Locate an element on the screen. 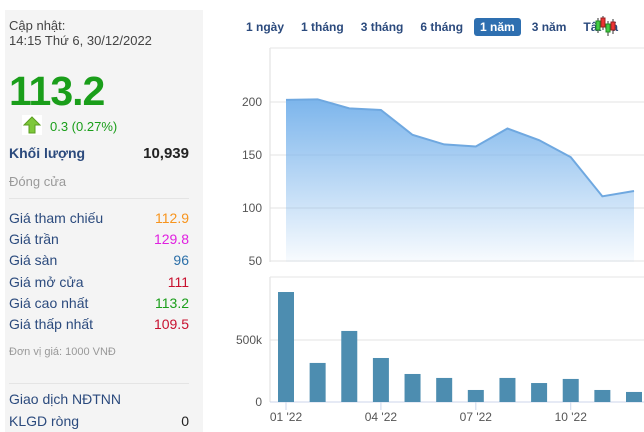 The width and height of the screenshot is (644, 432). price-row-label: Giá cao nhất is located at coordinates (49, 302).